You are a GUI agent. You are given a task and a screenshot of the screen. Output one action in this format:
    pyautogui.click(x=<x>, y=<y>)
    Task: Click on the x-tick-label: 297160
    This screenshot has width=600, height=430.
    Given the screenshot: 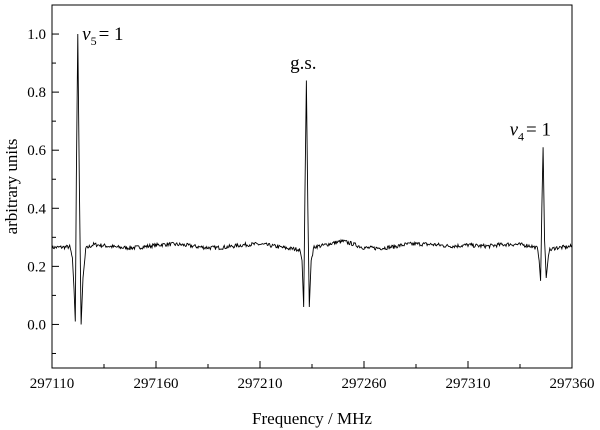 What is the action you would take?
    pyautogui.click(x=156, y=384)
    